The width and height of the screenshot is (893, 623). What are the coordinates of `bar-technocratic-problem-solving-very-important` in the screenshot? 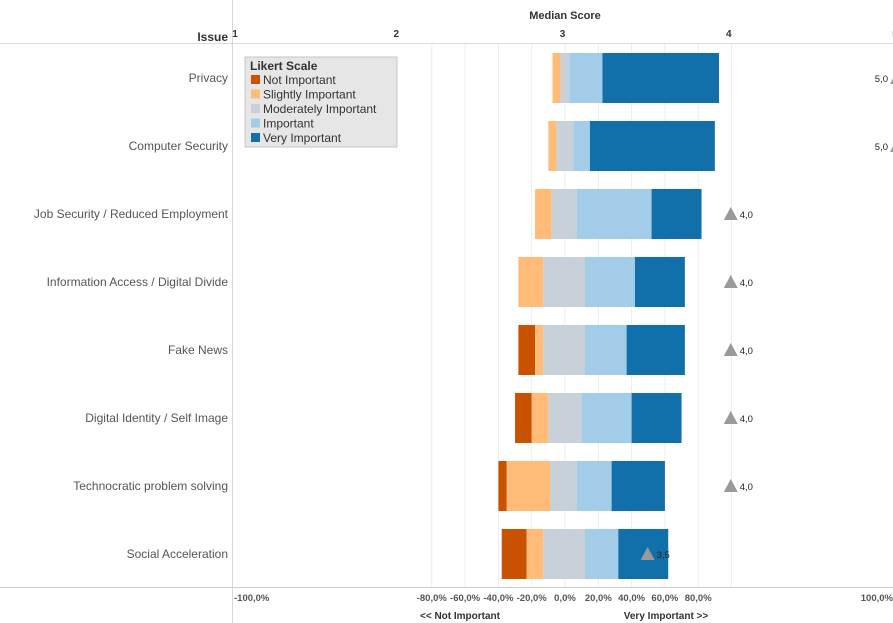 It's located at (638, 486).